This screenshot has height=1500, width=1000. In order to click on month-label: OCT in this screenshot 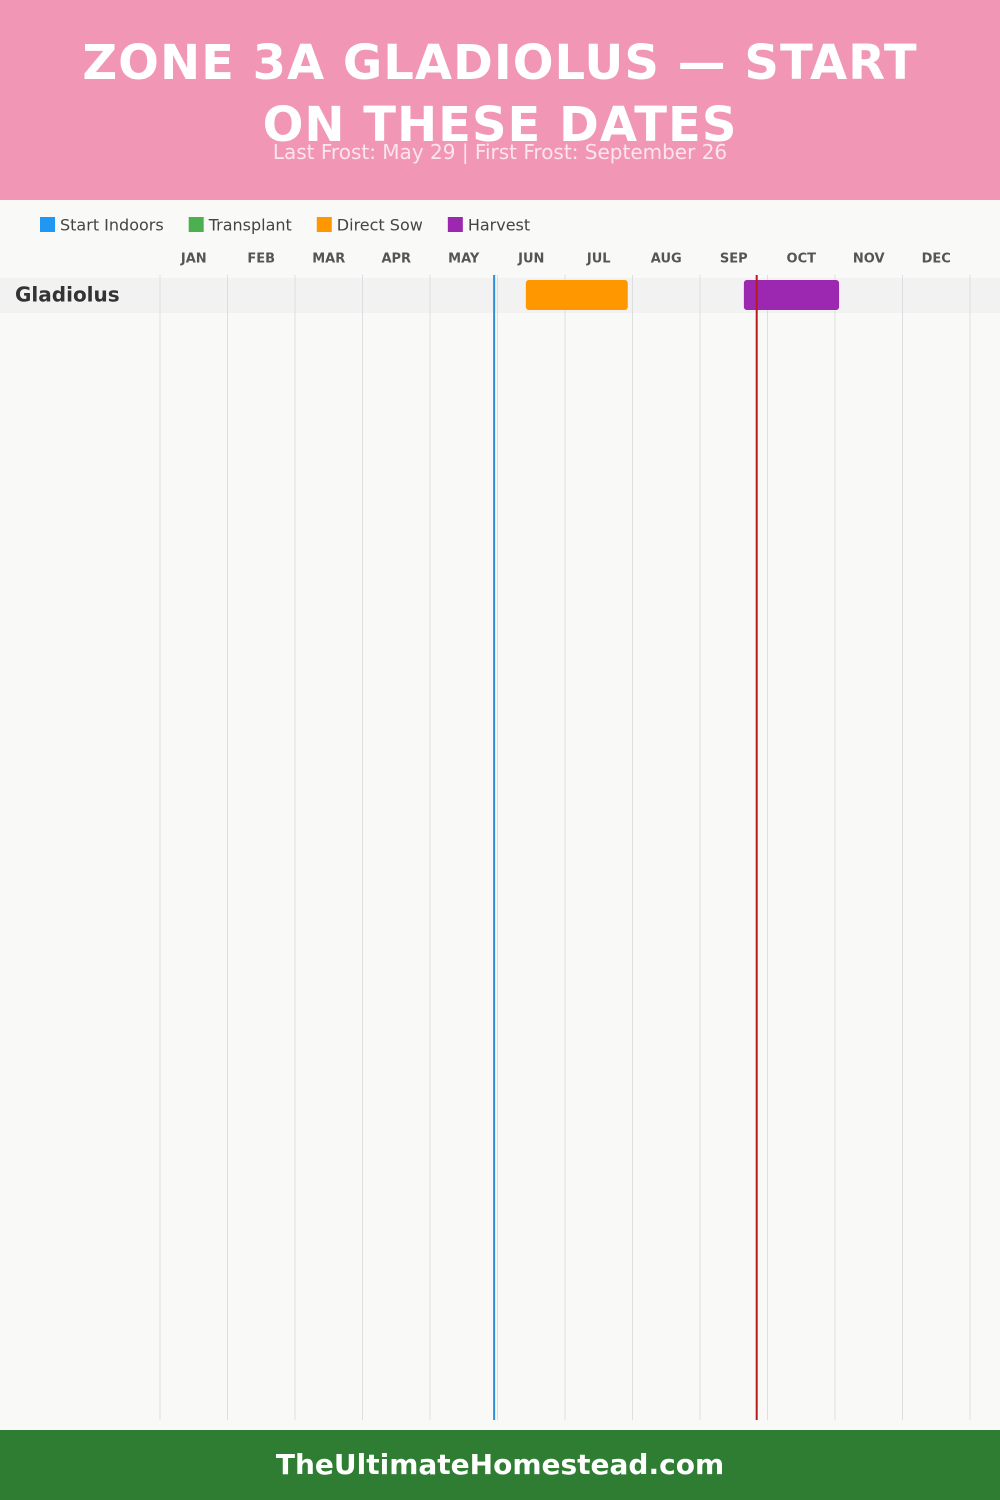, I will do `click(802, 259)`.